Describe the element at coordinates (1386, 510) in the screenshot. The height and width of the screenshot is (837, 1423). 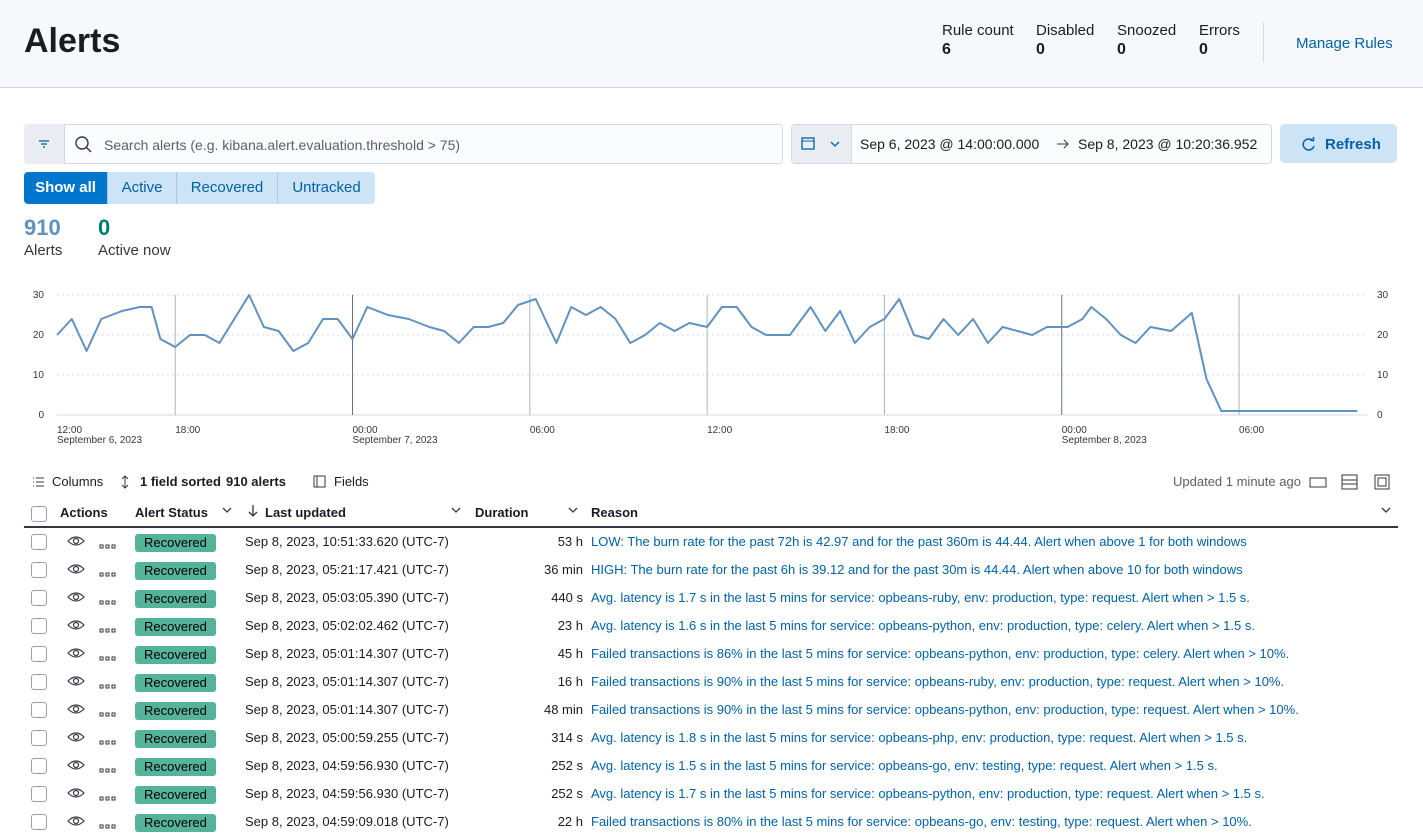
I see `reason-menu` at that location.